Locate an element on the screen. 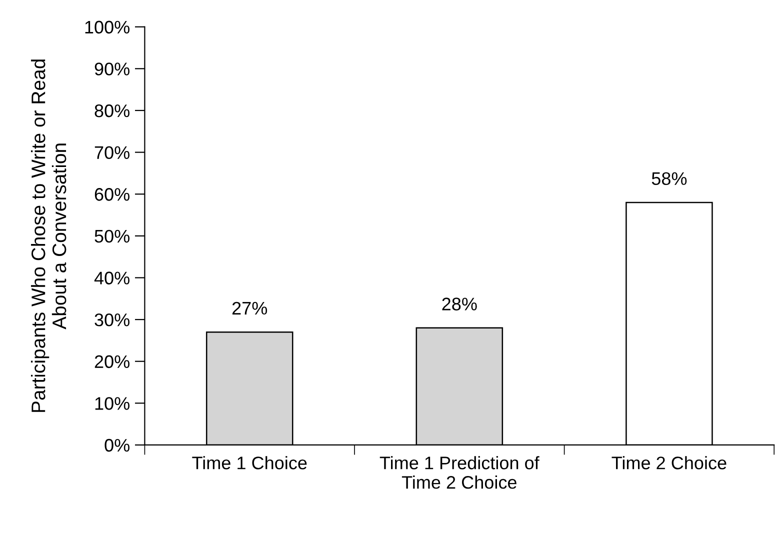 This screenshot has height=548, width=778. x-tick-label: Time 1 Choice is located at coordinates (249, 463).